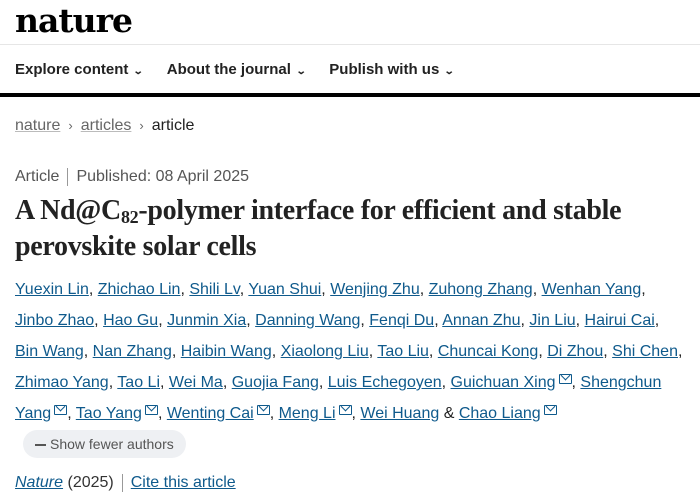 This screenshot has height=502, width=700. Describe the element at coordinates (384, 69) in the screenshot. I see `nav-label: Publish with us` at that location.